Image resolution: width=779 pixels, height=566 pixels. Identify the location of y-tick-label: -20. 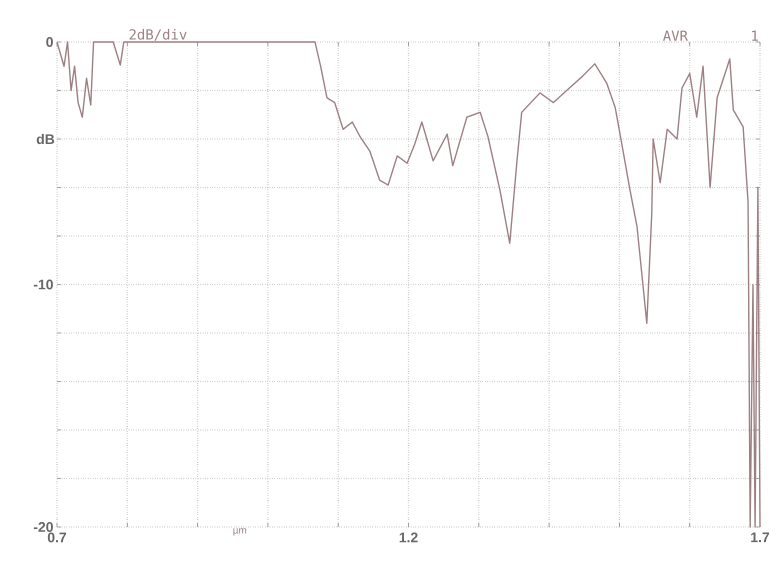
(43, 527).